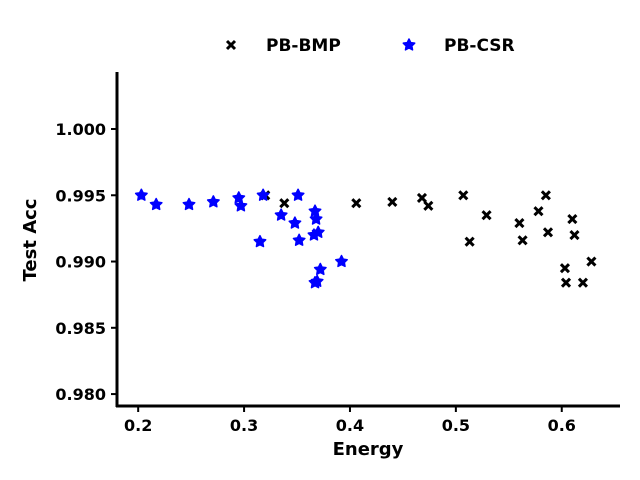  What do you see at coordinates (138, 425) in the screenshot?
I see `x-tick-label: 0.2` at bounding box center [138, 425].